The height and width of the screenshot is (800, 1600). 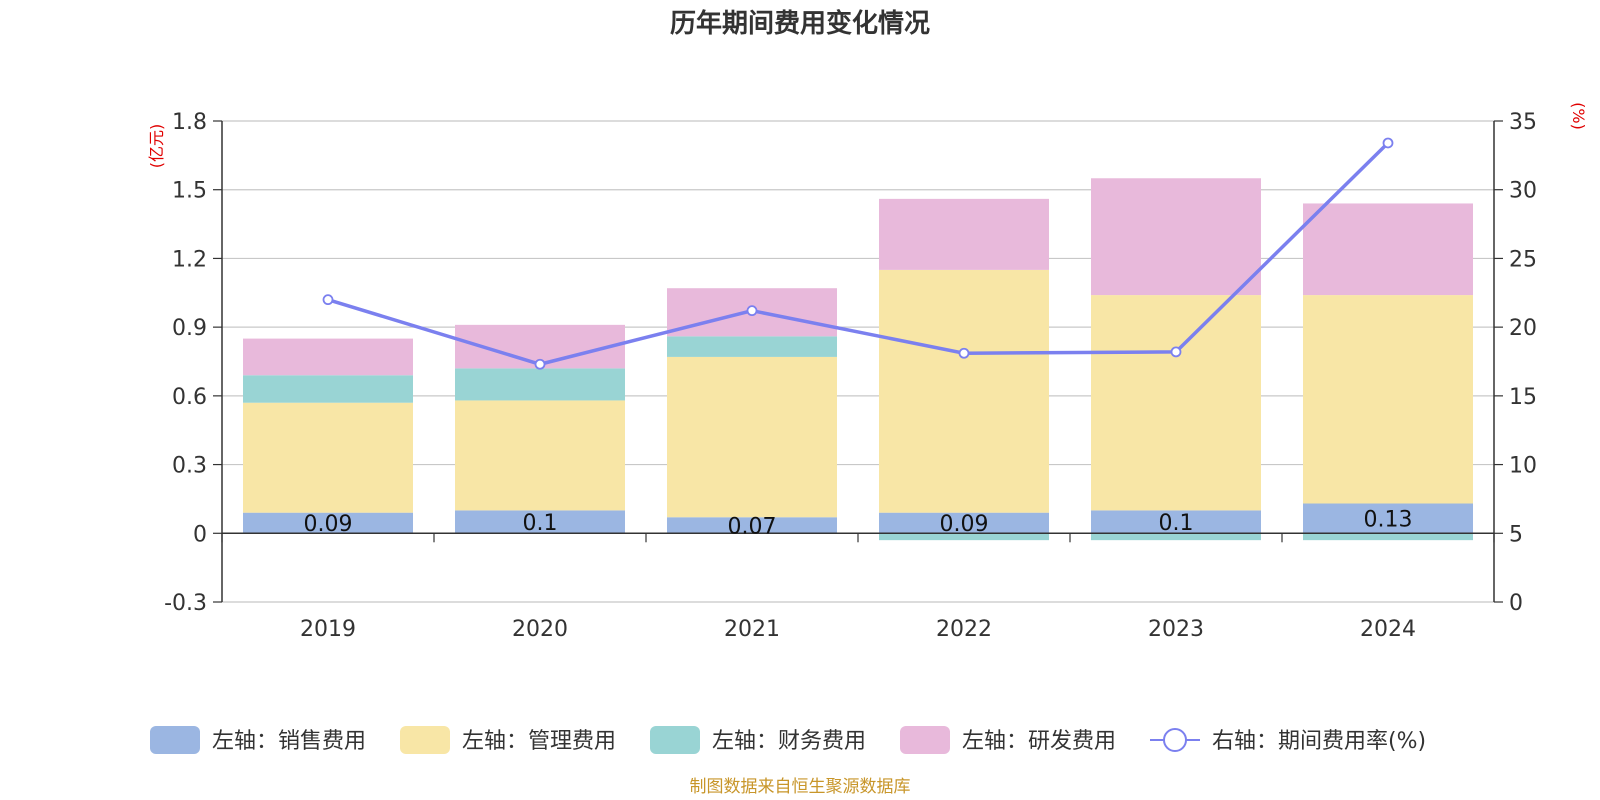 I want to click on legend-marker, so click(x=1175, y=740).